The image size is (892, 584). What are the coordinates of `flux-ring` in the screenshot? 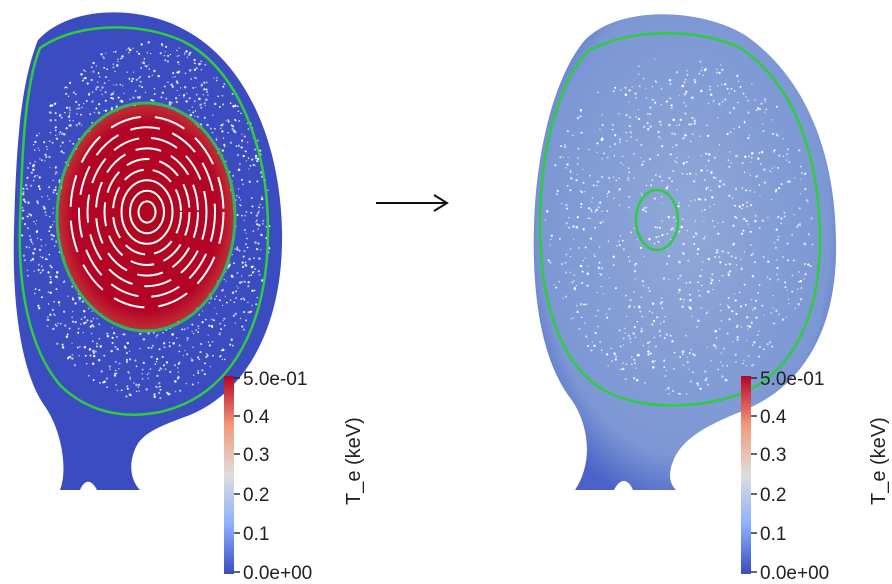 It's located at (147, 212).